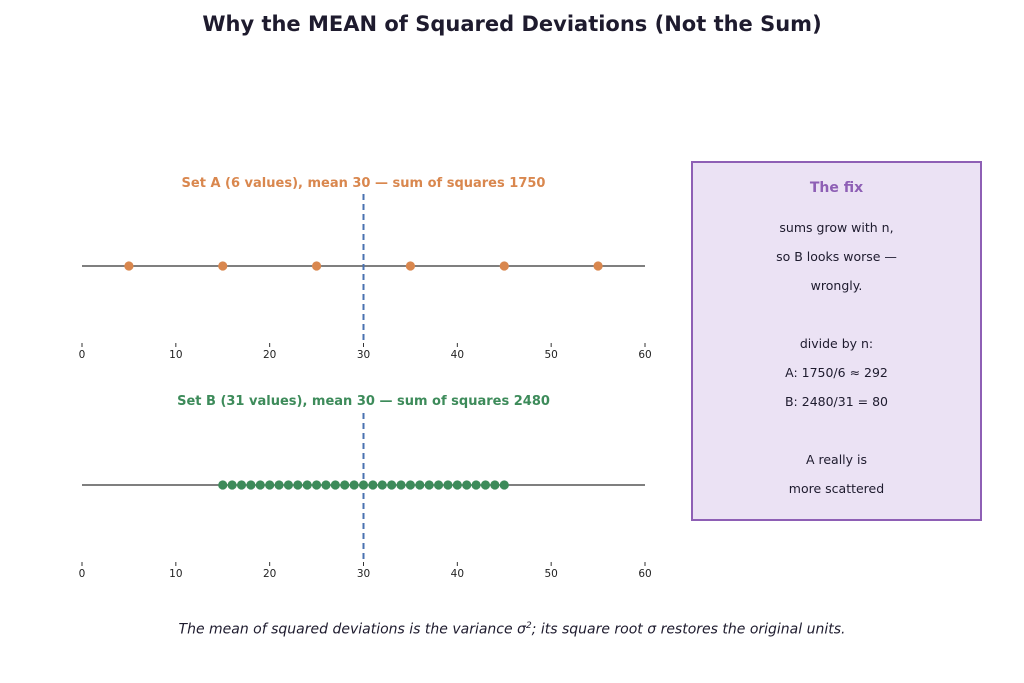  Describe the element at coordinates (836, 285) in the screenshot. I see `fix-line: wrongly.` at that location.